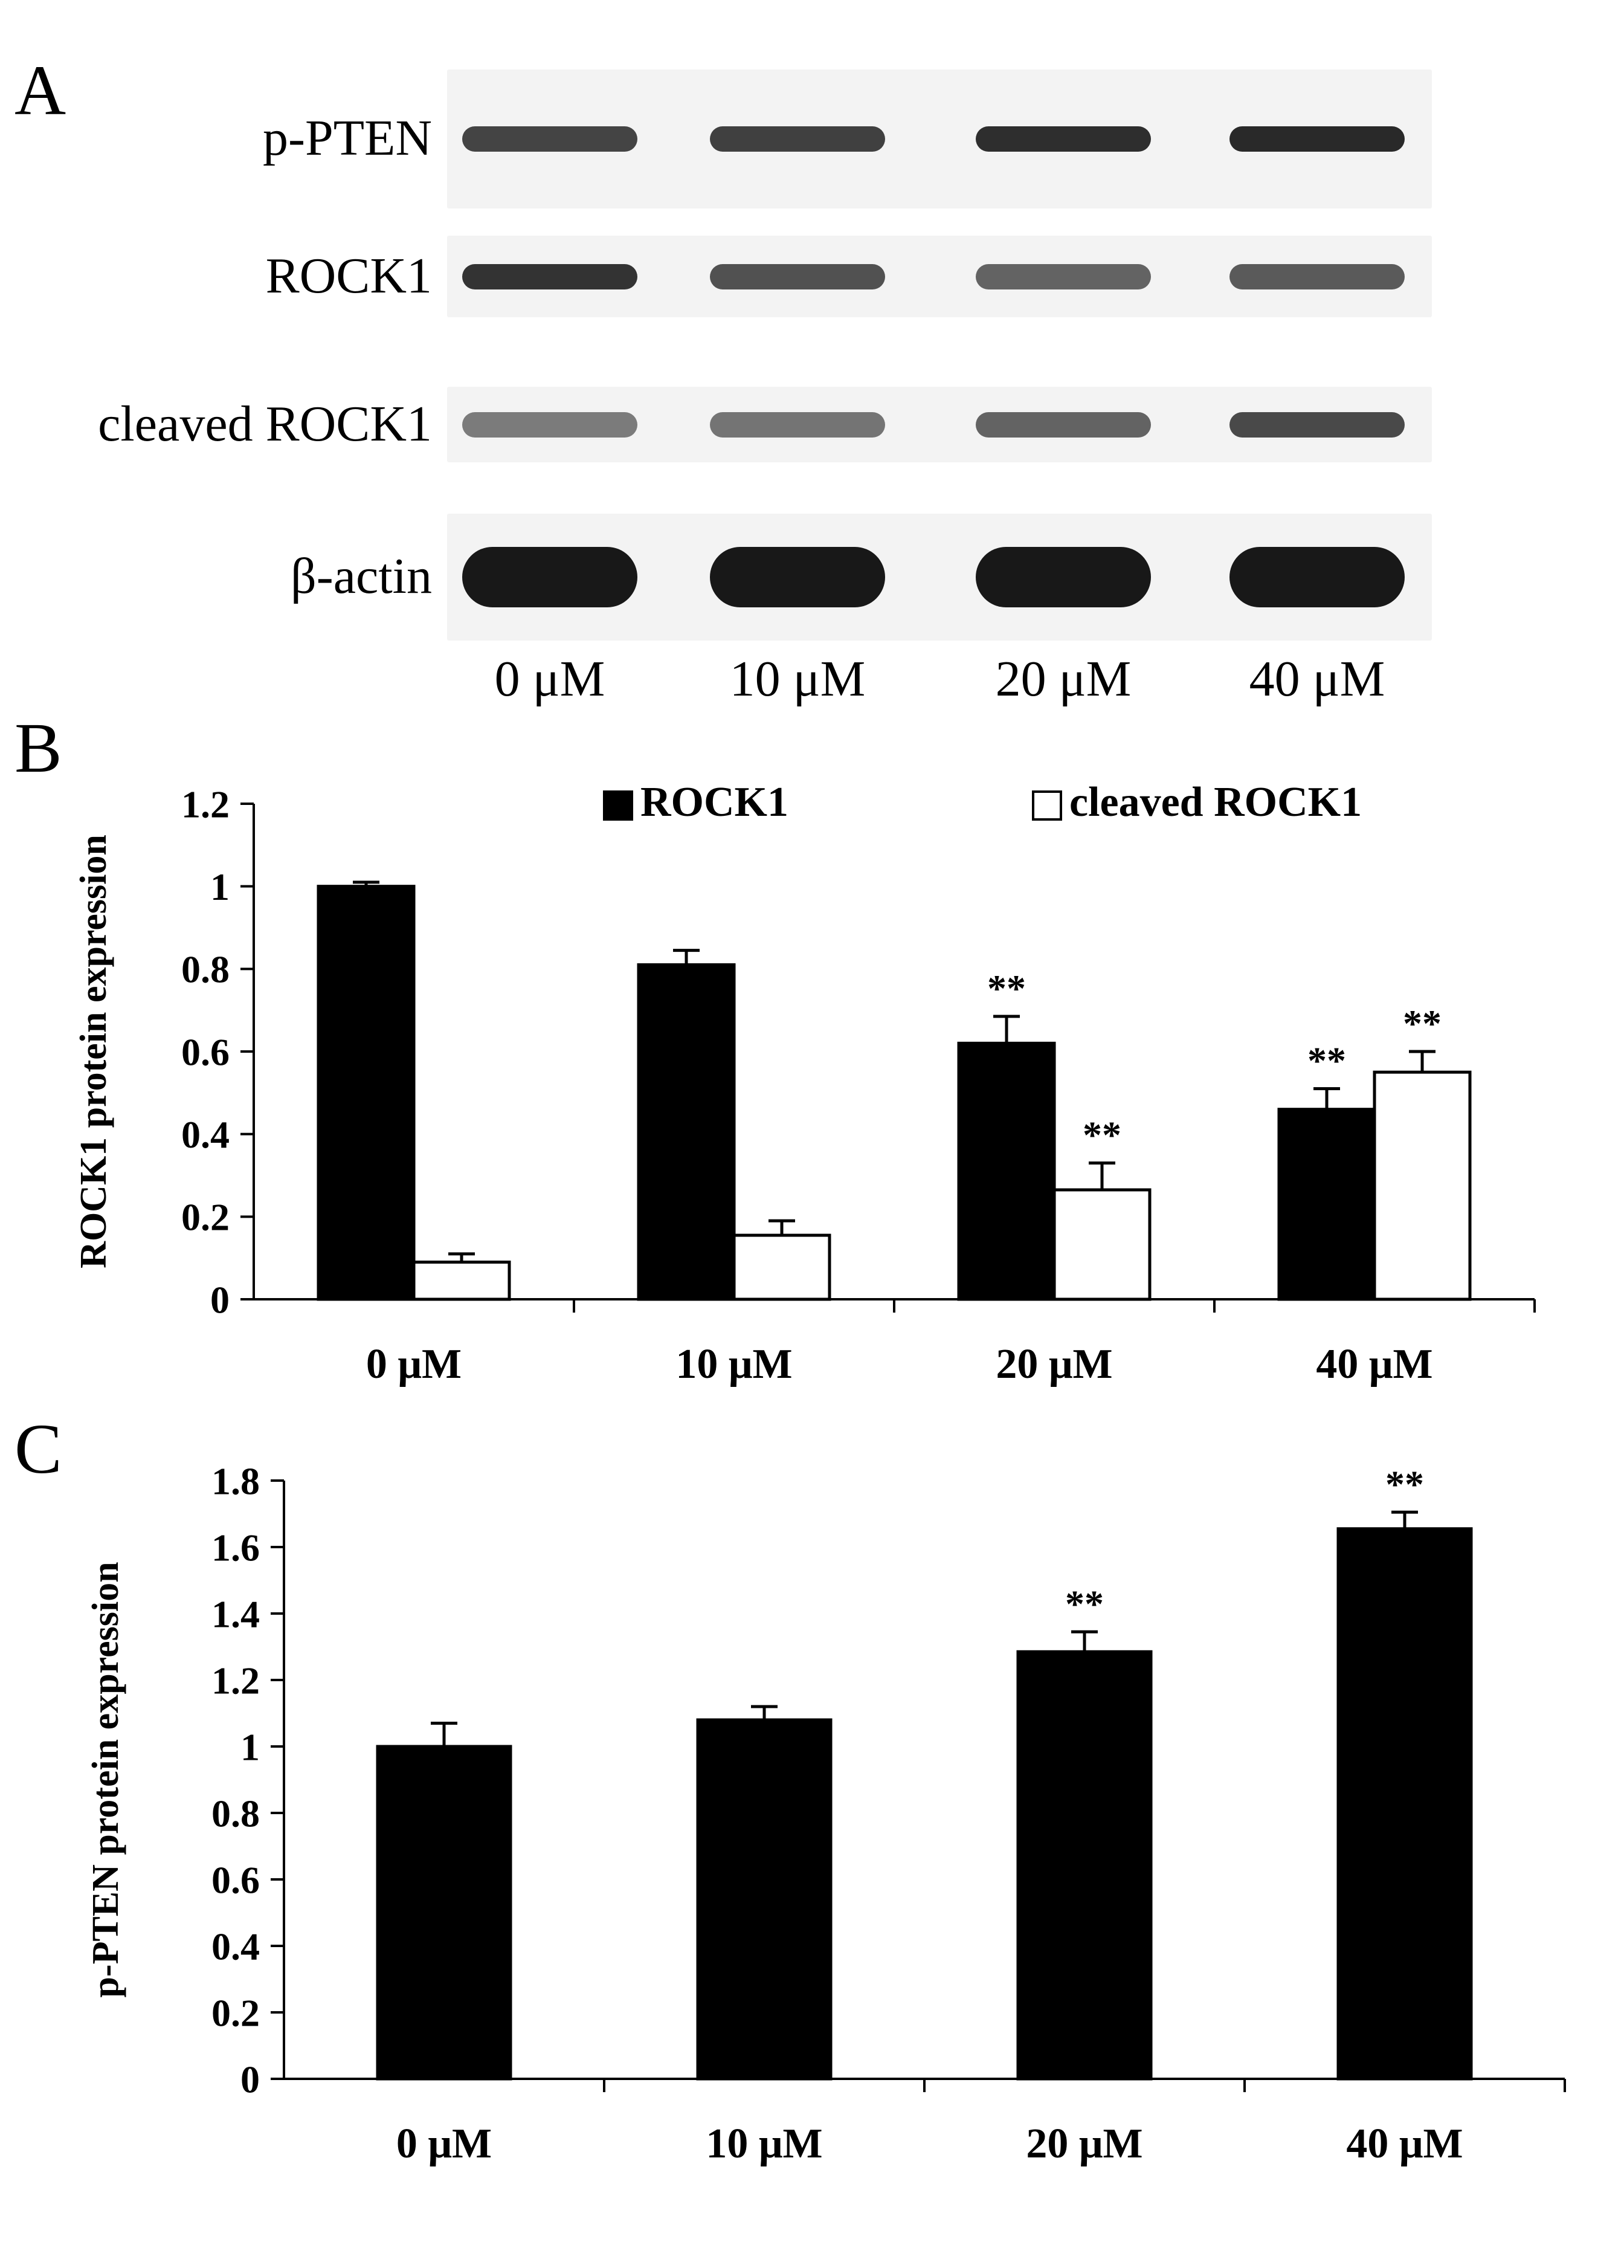  I want to click on y-tick-label: 1.4, so click(235, 1613).